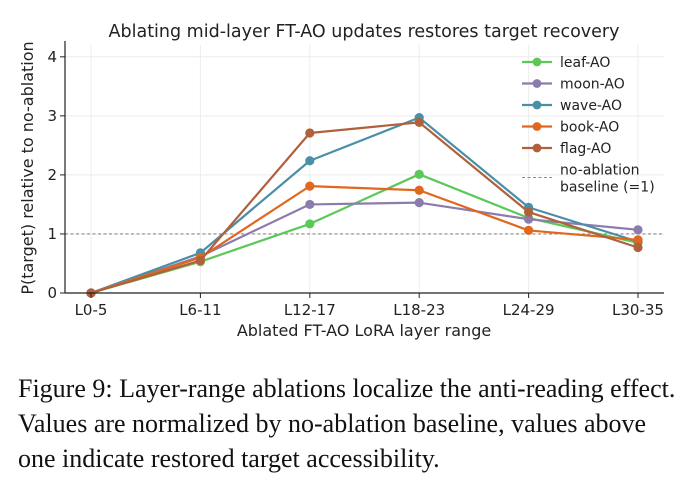 This screenshot has height=495, width=691. What do you see at coordinates (591, 106) in the screenshot?
I see `legend-label: wave-AO` at bounding box center [591, 106].